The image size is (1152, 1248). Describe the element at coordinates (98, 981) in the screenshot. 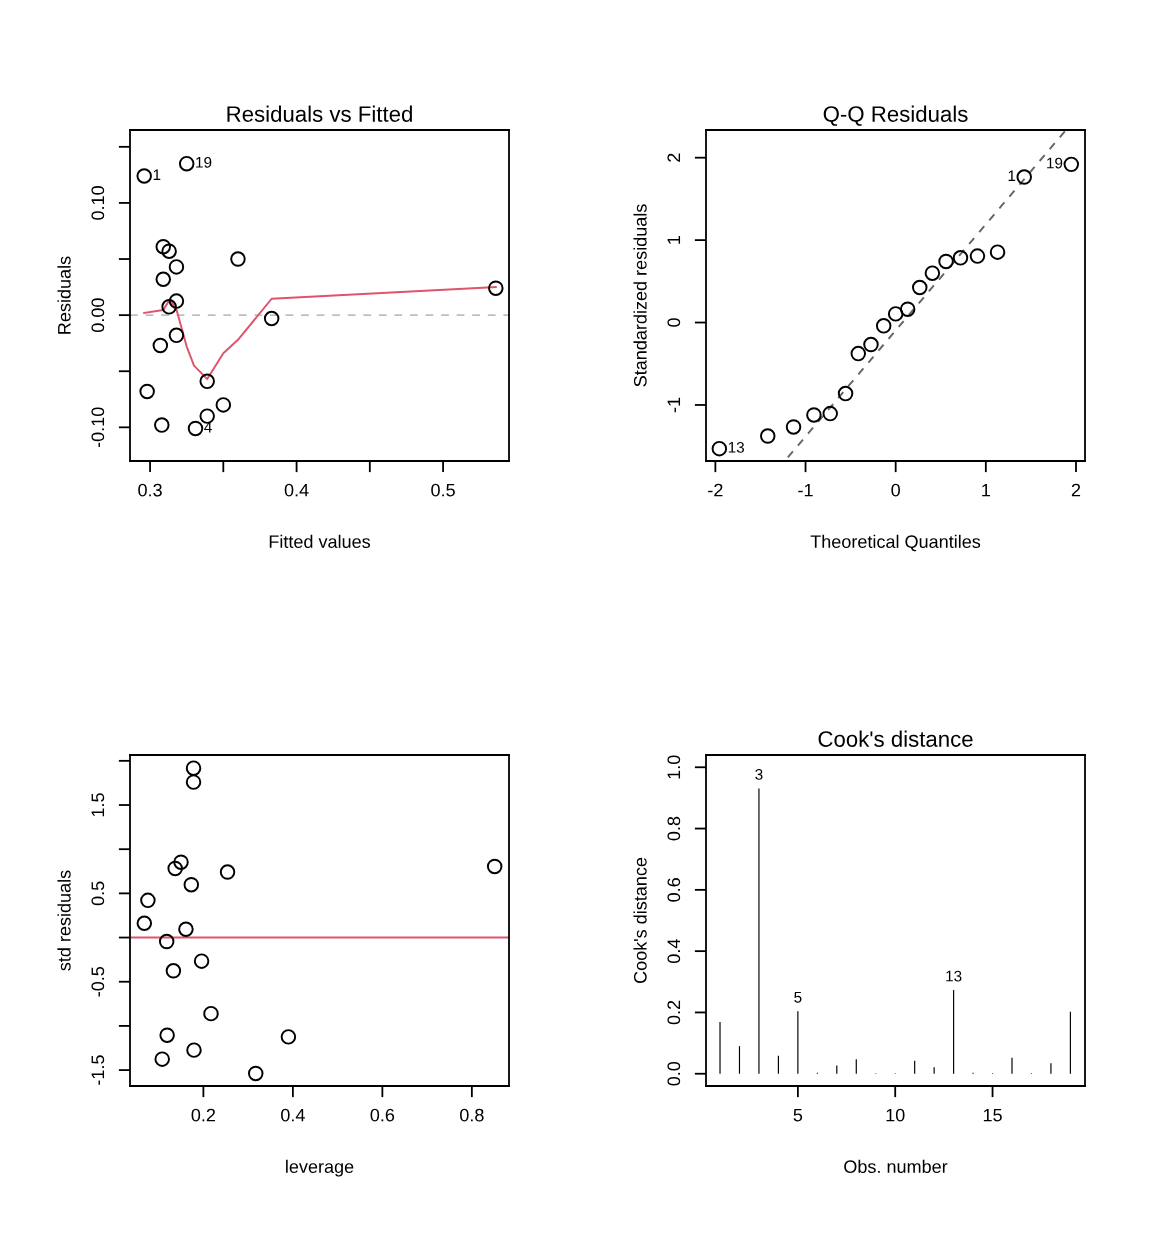

I see `y-tick-label: -0.5` at that location.